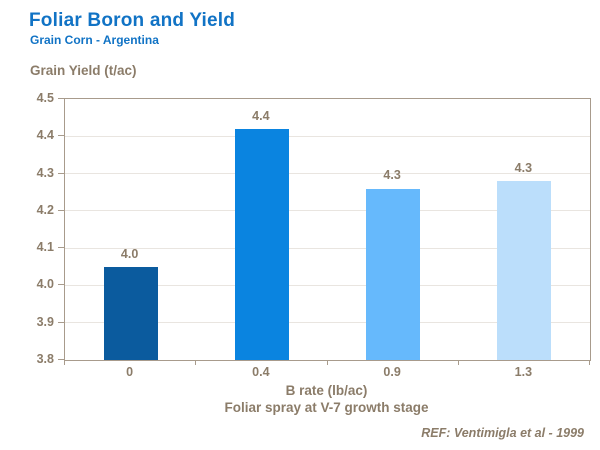  Describe the element at coordinates (261, 115) in the screenshot. I see `bar-value-label: 4.4` at that location.